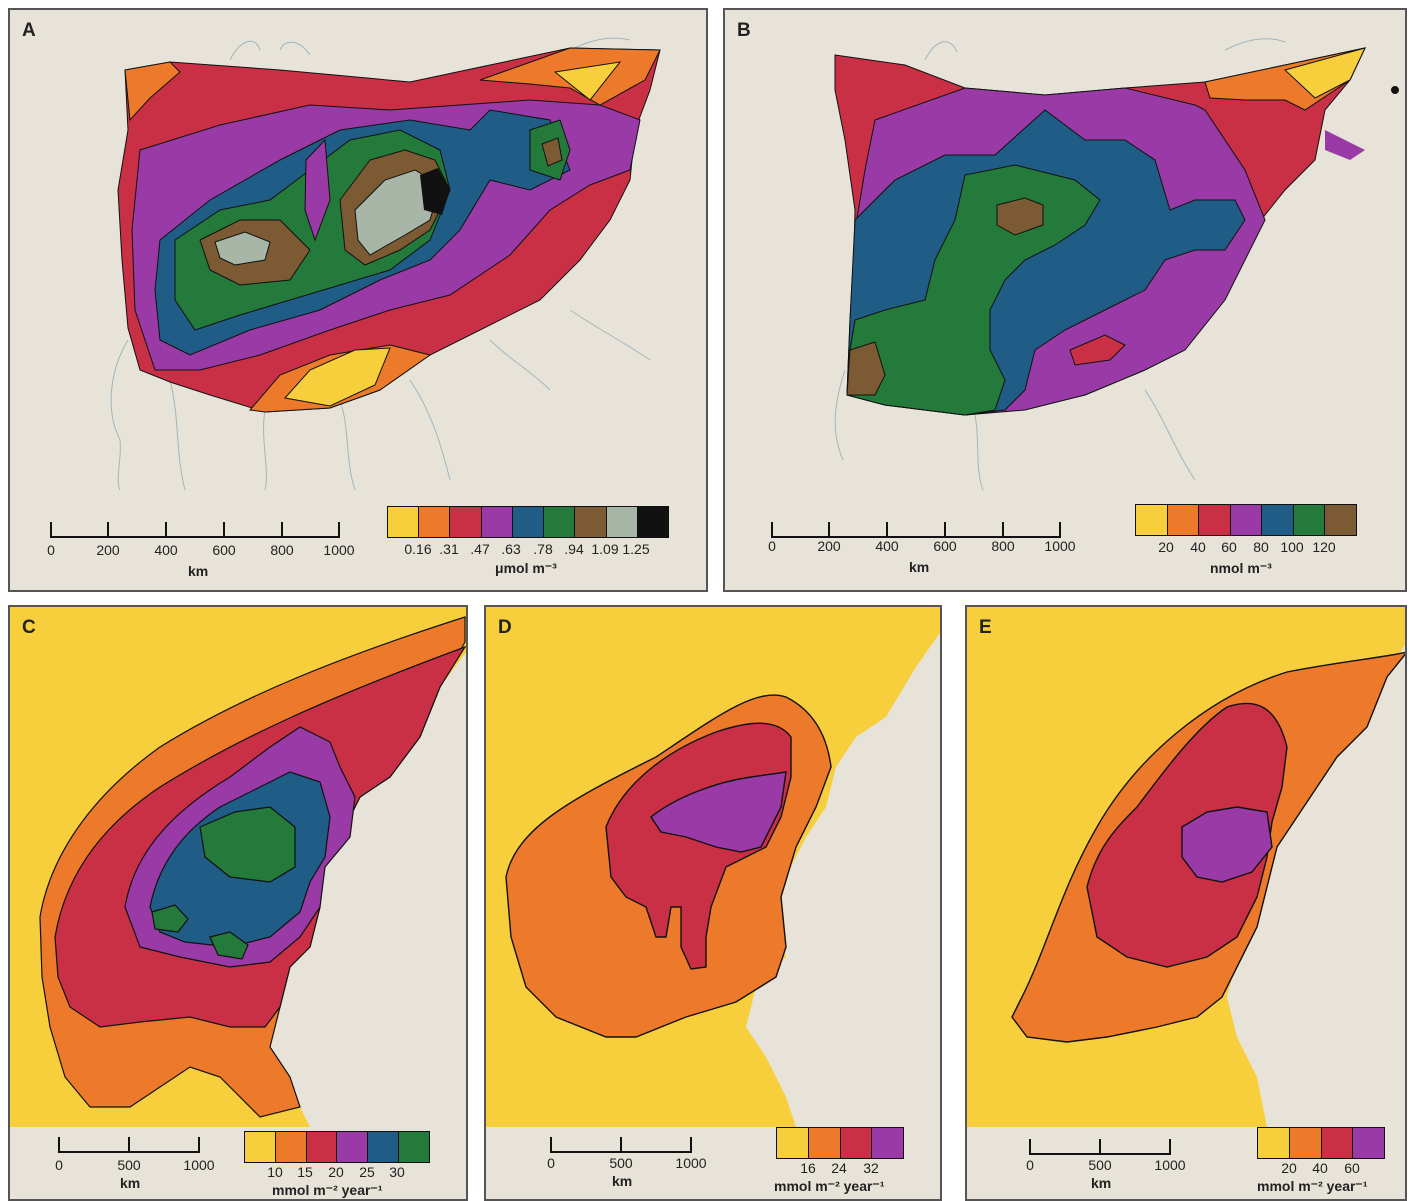  Describe the element at coordinates (305, 1172) in the screenshot. I see `legend-label: 15` at that location.